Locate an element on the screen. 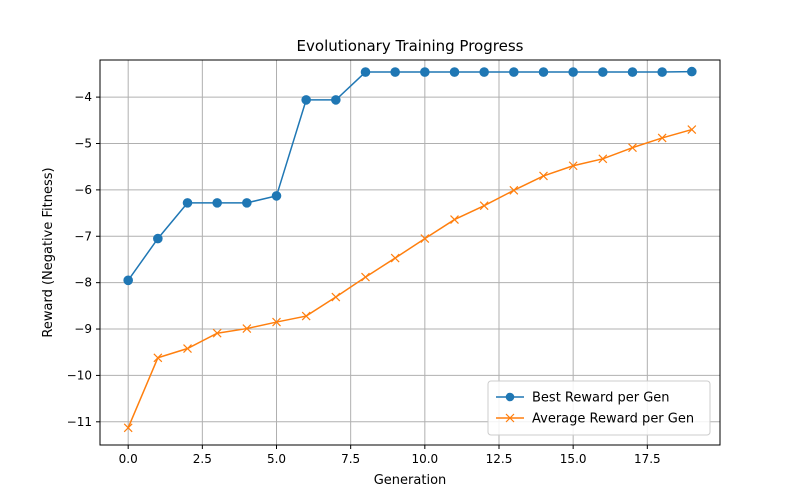  x-tick-label: 5.0 is located at coordinates (276, 459).